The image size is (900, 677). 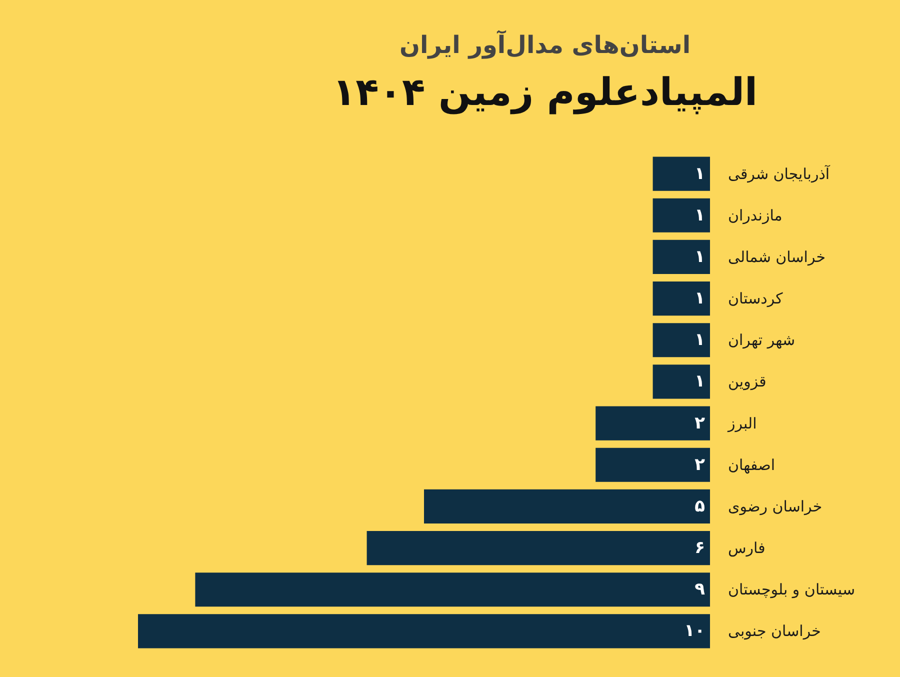 What do you see at coordinates (747, 548) in the screenshot?
I see `y-tick-label: فارس` at bounding box center [747, 548].